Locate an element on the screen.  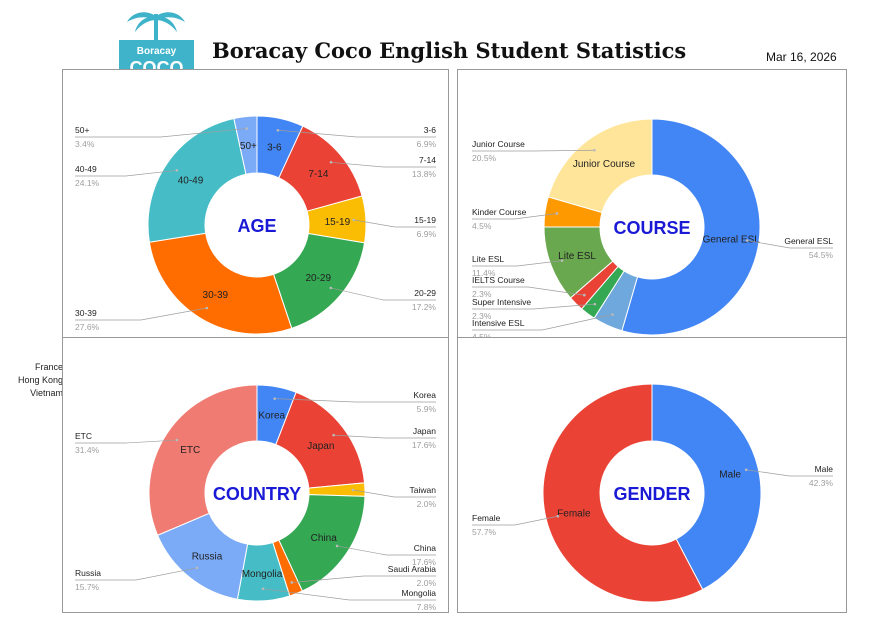
leader-dot-general-esl is located at coordinates (747, 240).